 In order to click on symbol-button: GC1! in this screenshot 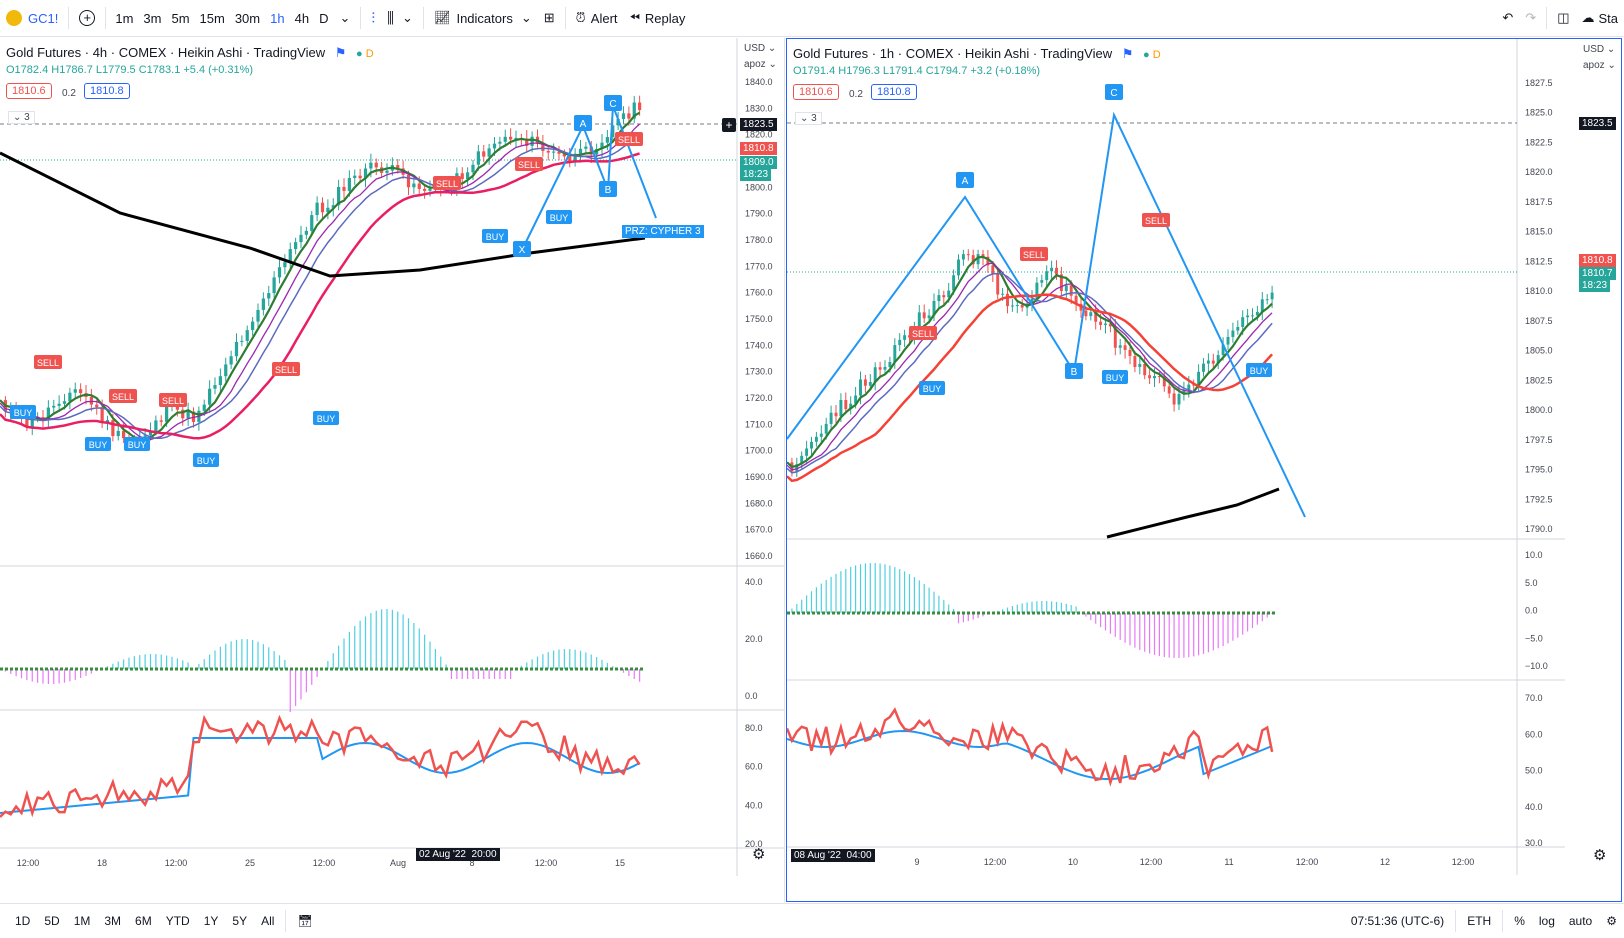, I will do `click(32, 18)`.